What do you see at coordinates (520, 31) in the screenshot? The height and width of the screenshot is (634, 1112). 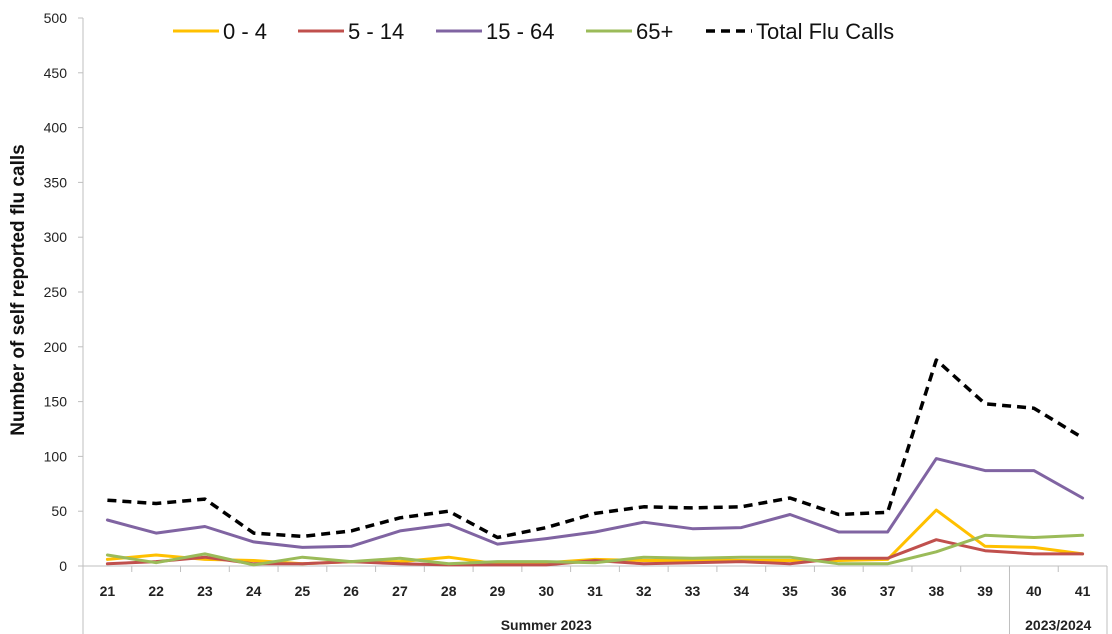 I see `legend-label-2: 15 - 64` at bounding box center [520, 31].